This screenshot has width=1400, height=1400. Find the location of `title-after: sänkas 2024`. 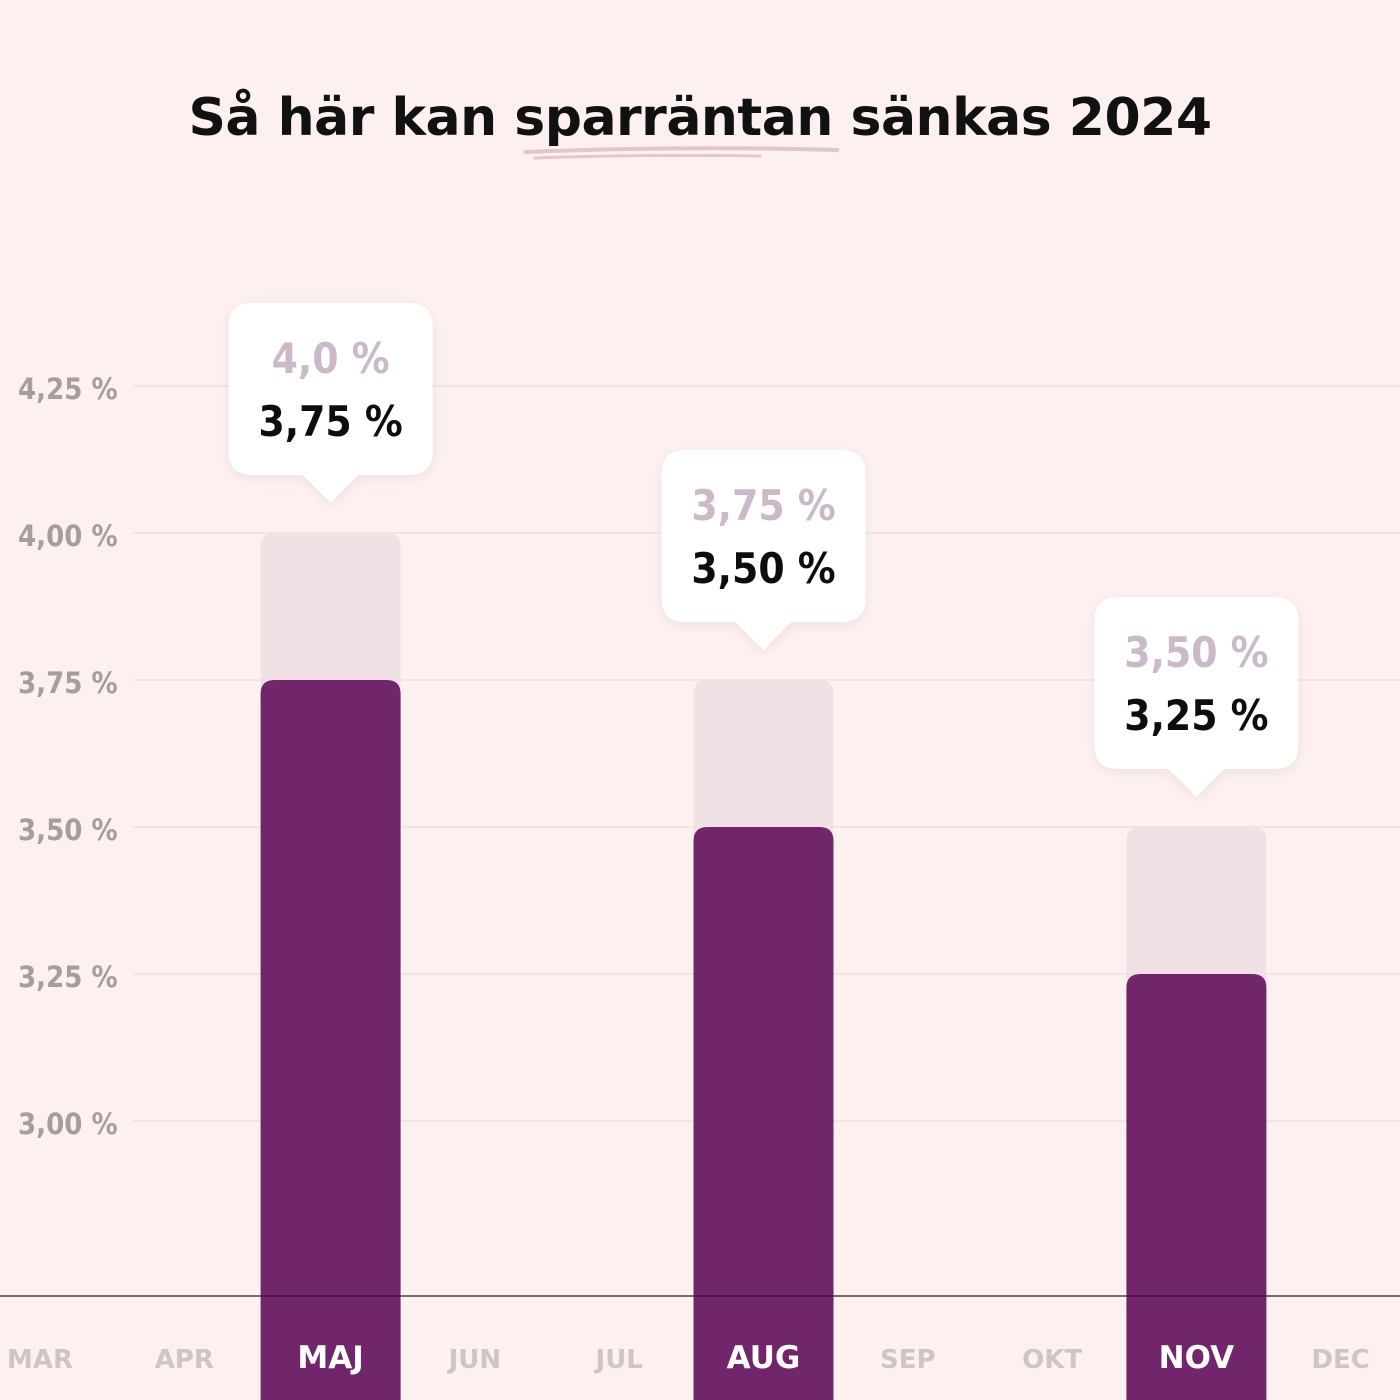

title-after: sänkas 2024 is located at coordinates (1022, 118).